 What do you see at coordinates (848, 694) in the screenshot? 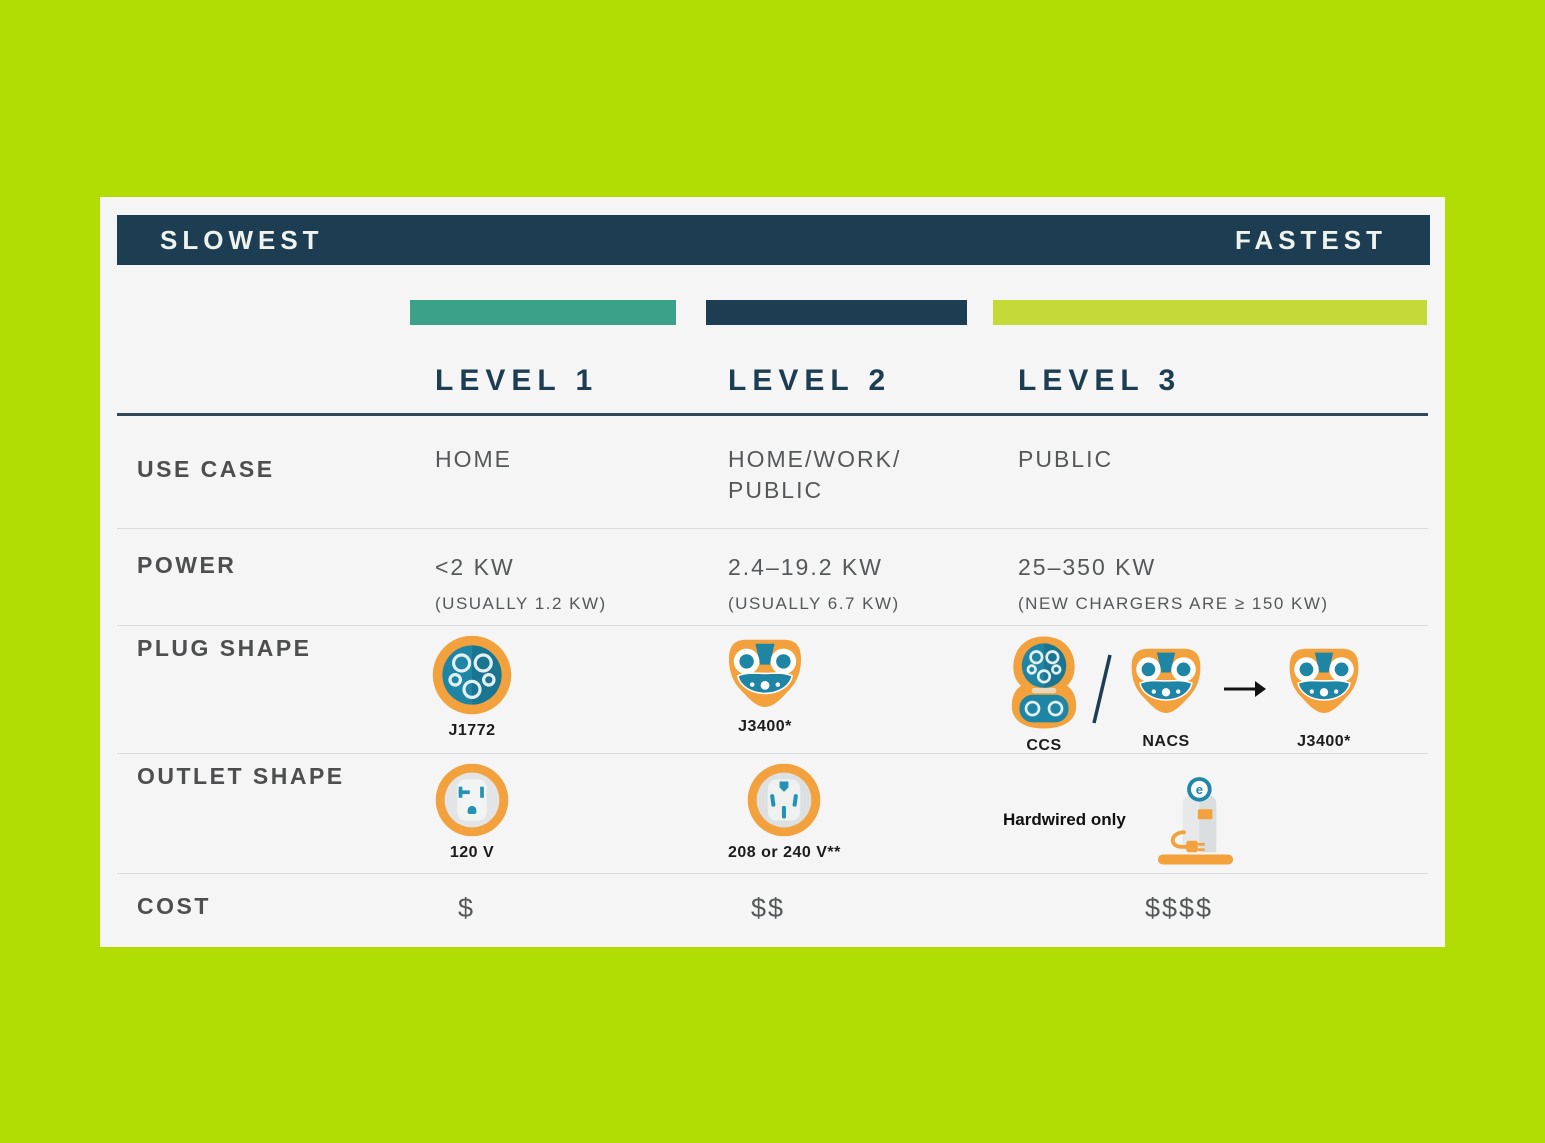
I see `plug-level2-cell: J3400*` at bounding box center [848, 694].